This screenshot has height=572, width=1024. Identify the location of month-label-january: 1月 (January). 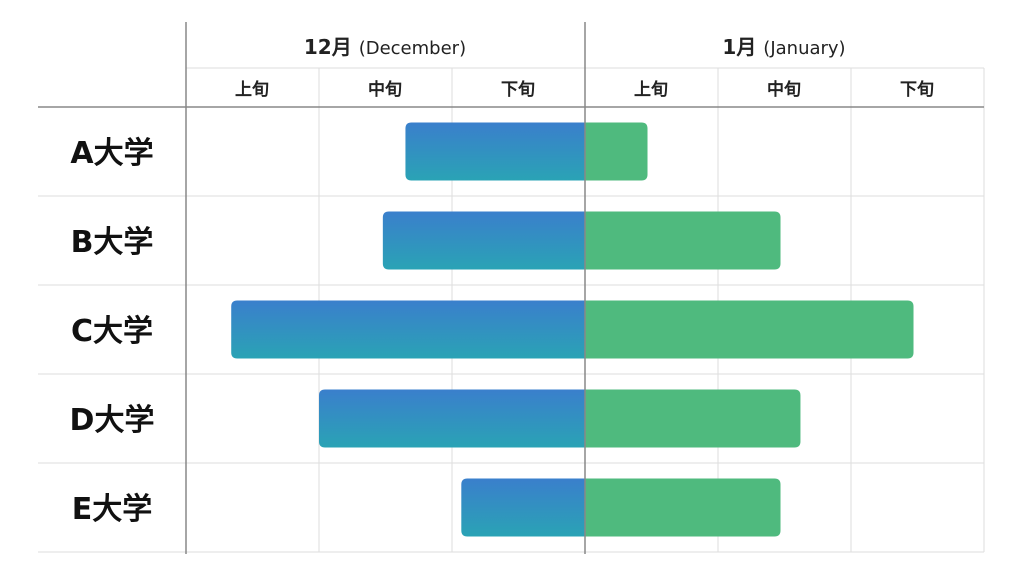
(783, 47).